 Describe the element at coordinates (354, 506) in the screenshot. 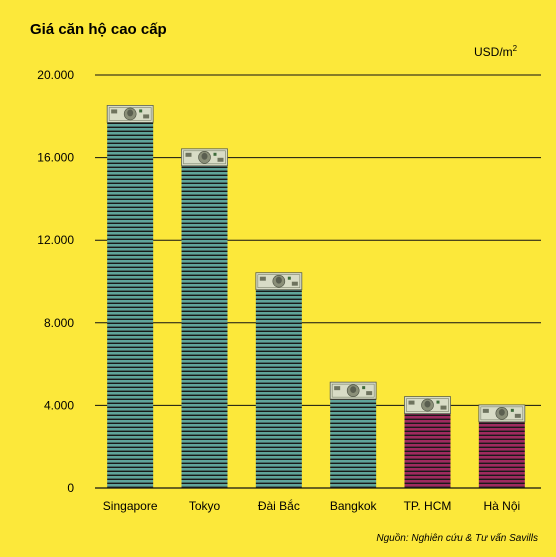

I see `x-category-label: Bangkok` at that location.